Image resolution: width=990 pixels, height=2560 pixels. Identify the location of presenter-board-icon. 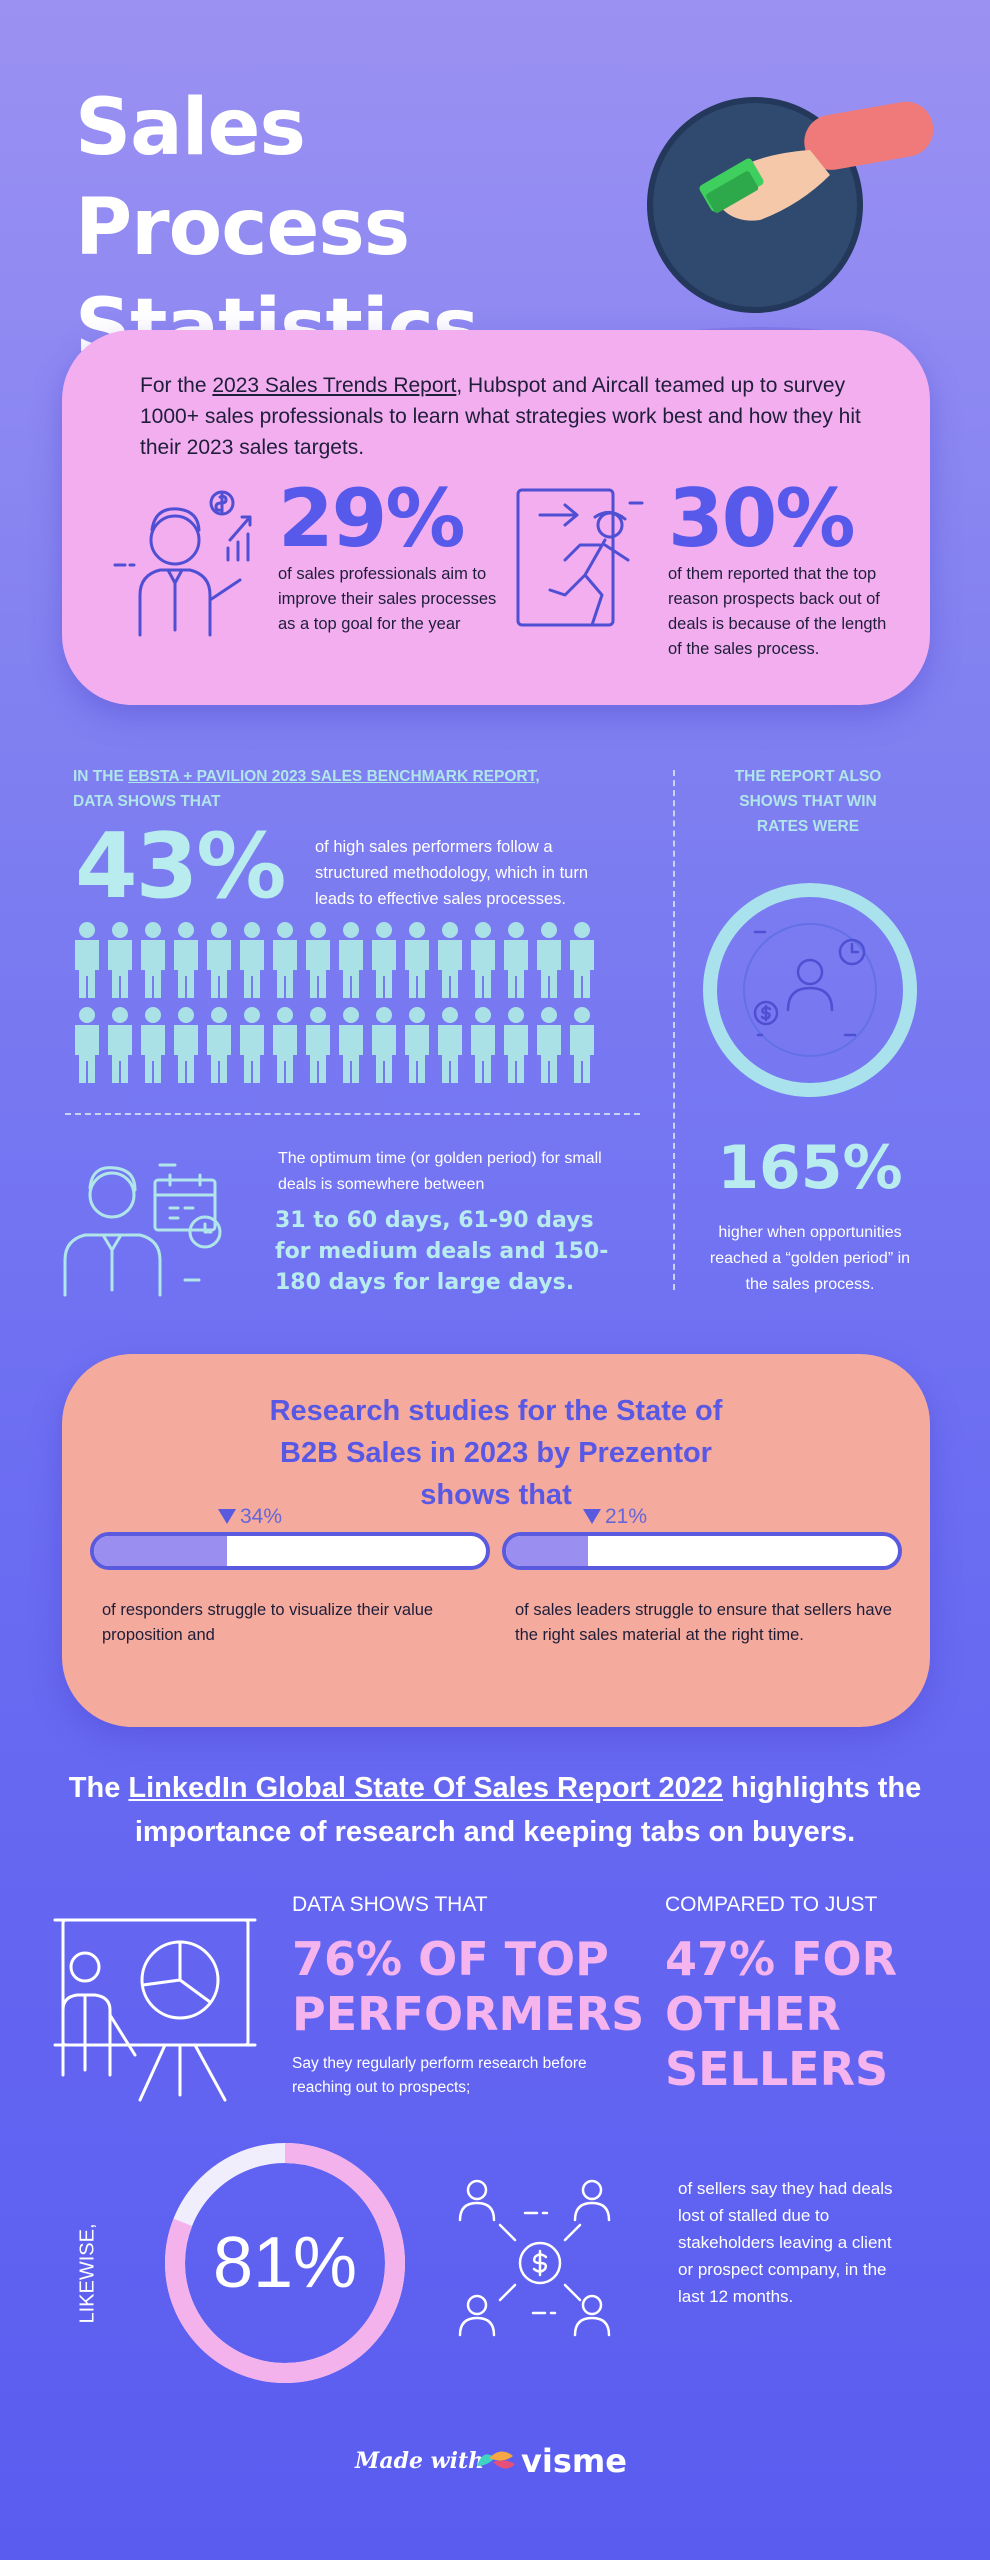
(155, 2005).